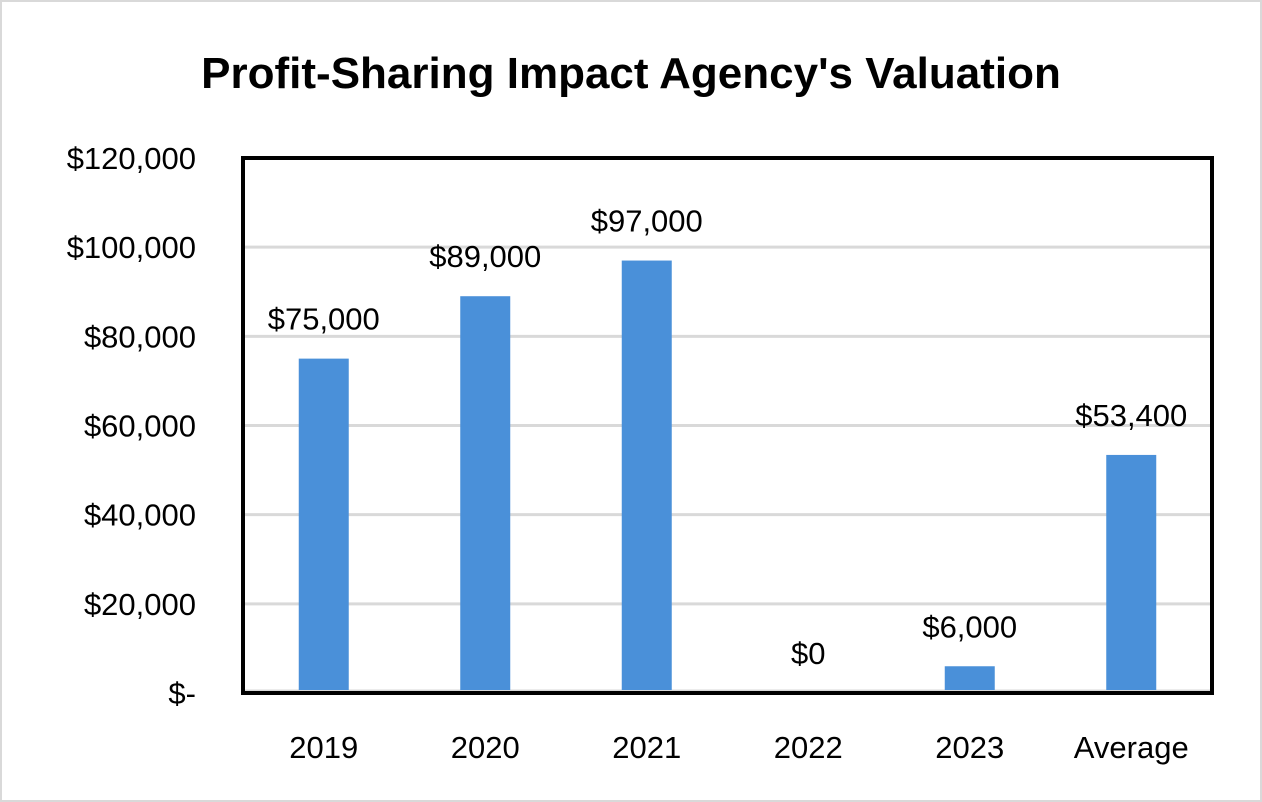 This screenshot has height=802, width=1262. Describe the element at coordinates (808, 653) in the screenshot. I see `data-label: $0` at that location.